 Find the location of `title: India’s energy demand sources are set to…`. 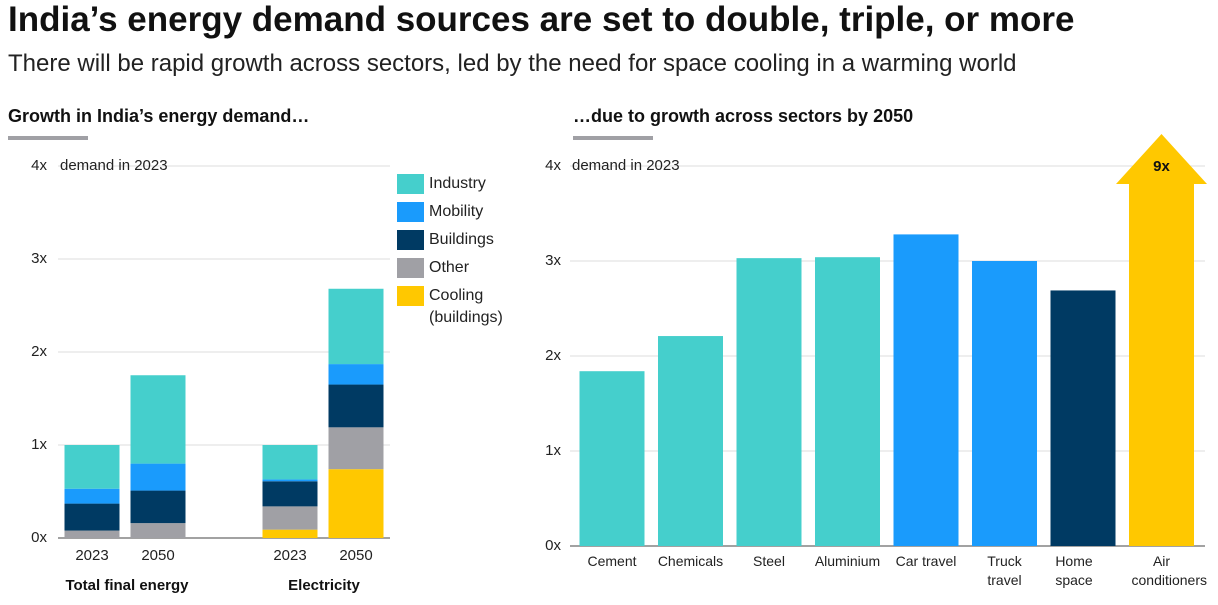

title: India’s energy demand sources are set to… is located at coordinates (541, 19).